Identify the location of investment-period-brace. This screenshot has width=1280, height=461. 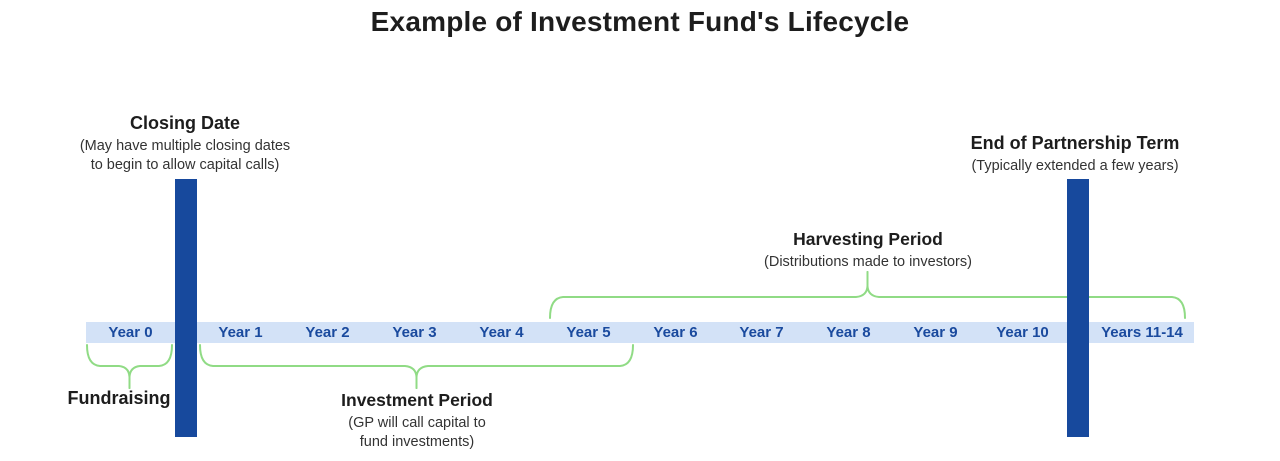
(416, 366).